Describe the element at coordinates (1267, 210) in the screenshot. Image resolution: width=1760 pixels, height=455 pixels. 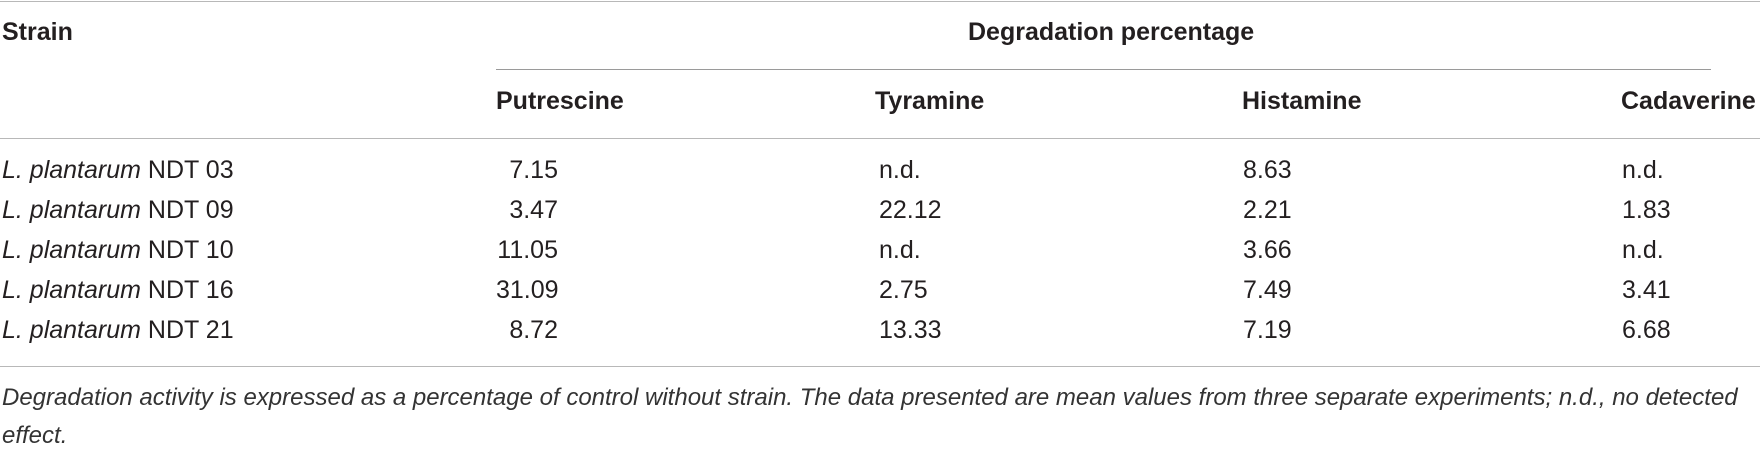
I see `histamine-cell: 2.21` at that location.